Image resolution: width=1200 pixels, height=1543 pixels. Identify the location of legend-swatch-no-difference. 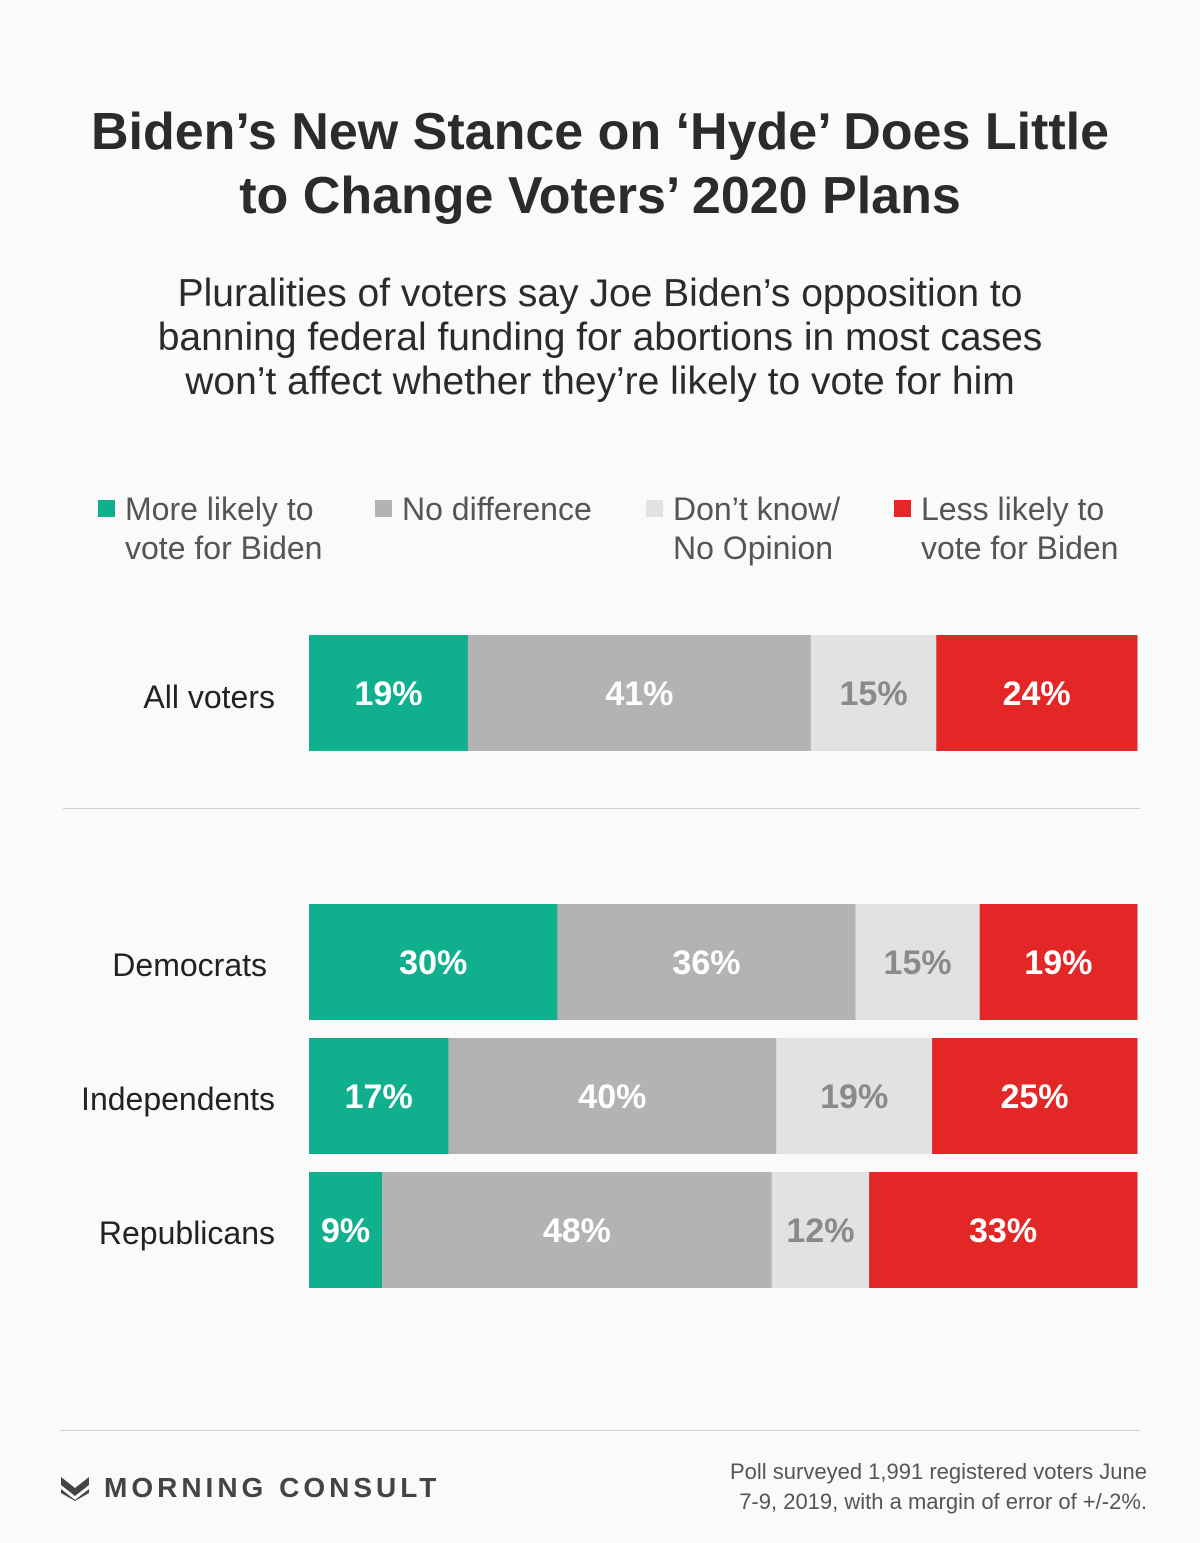
(383, 508).